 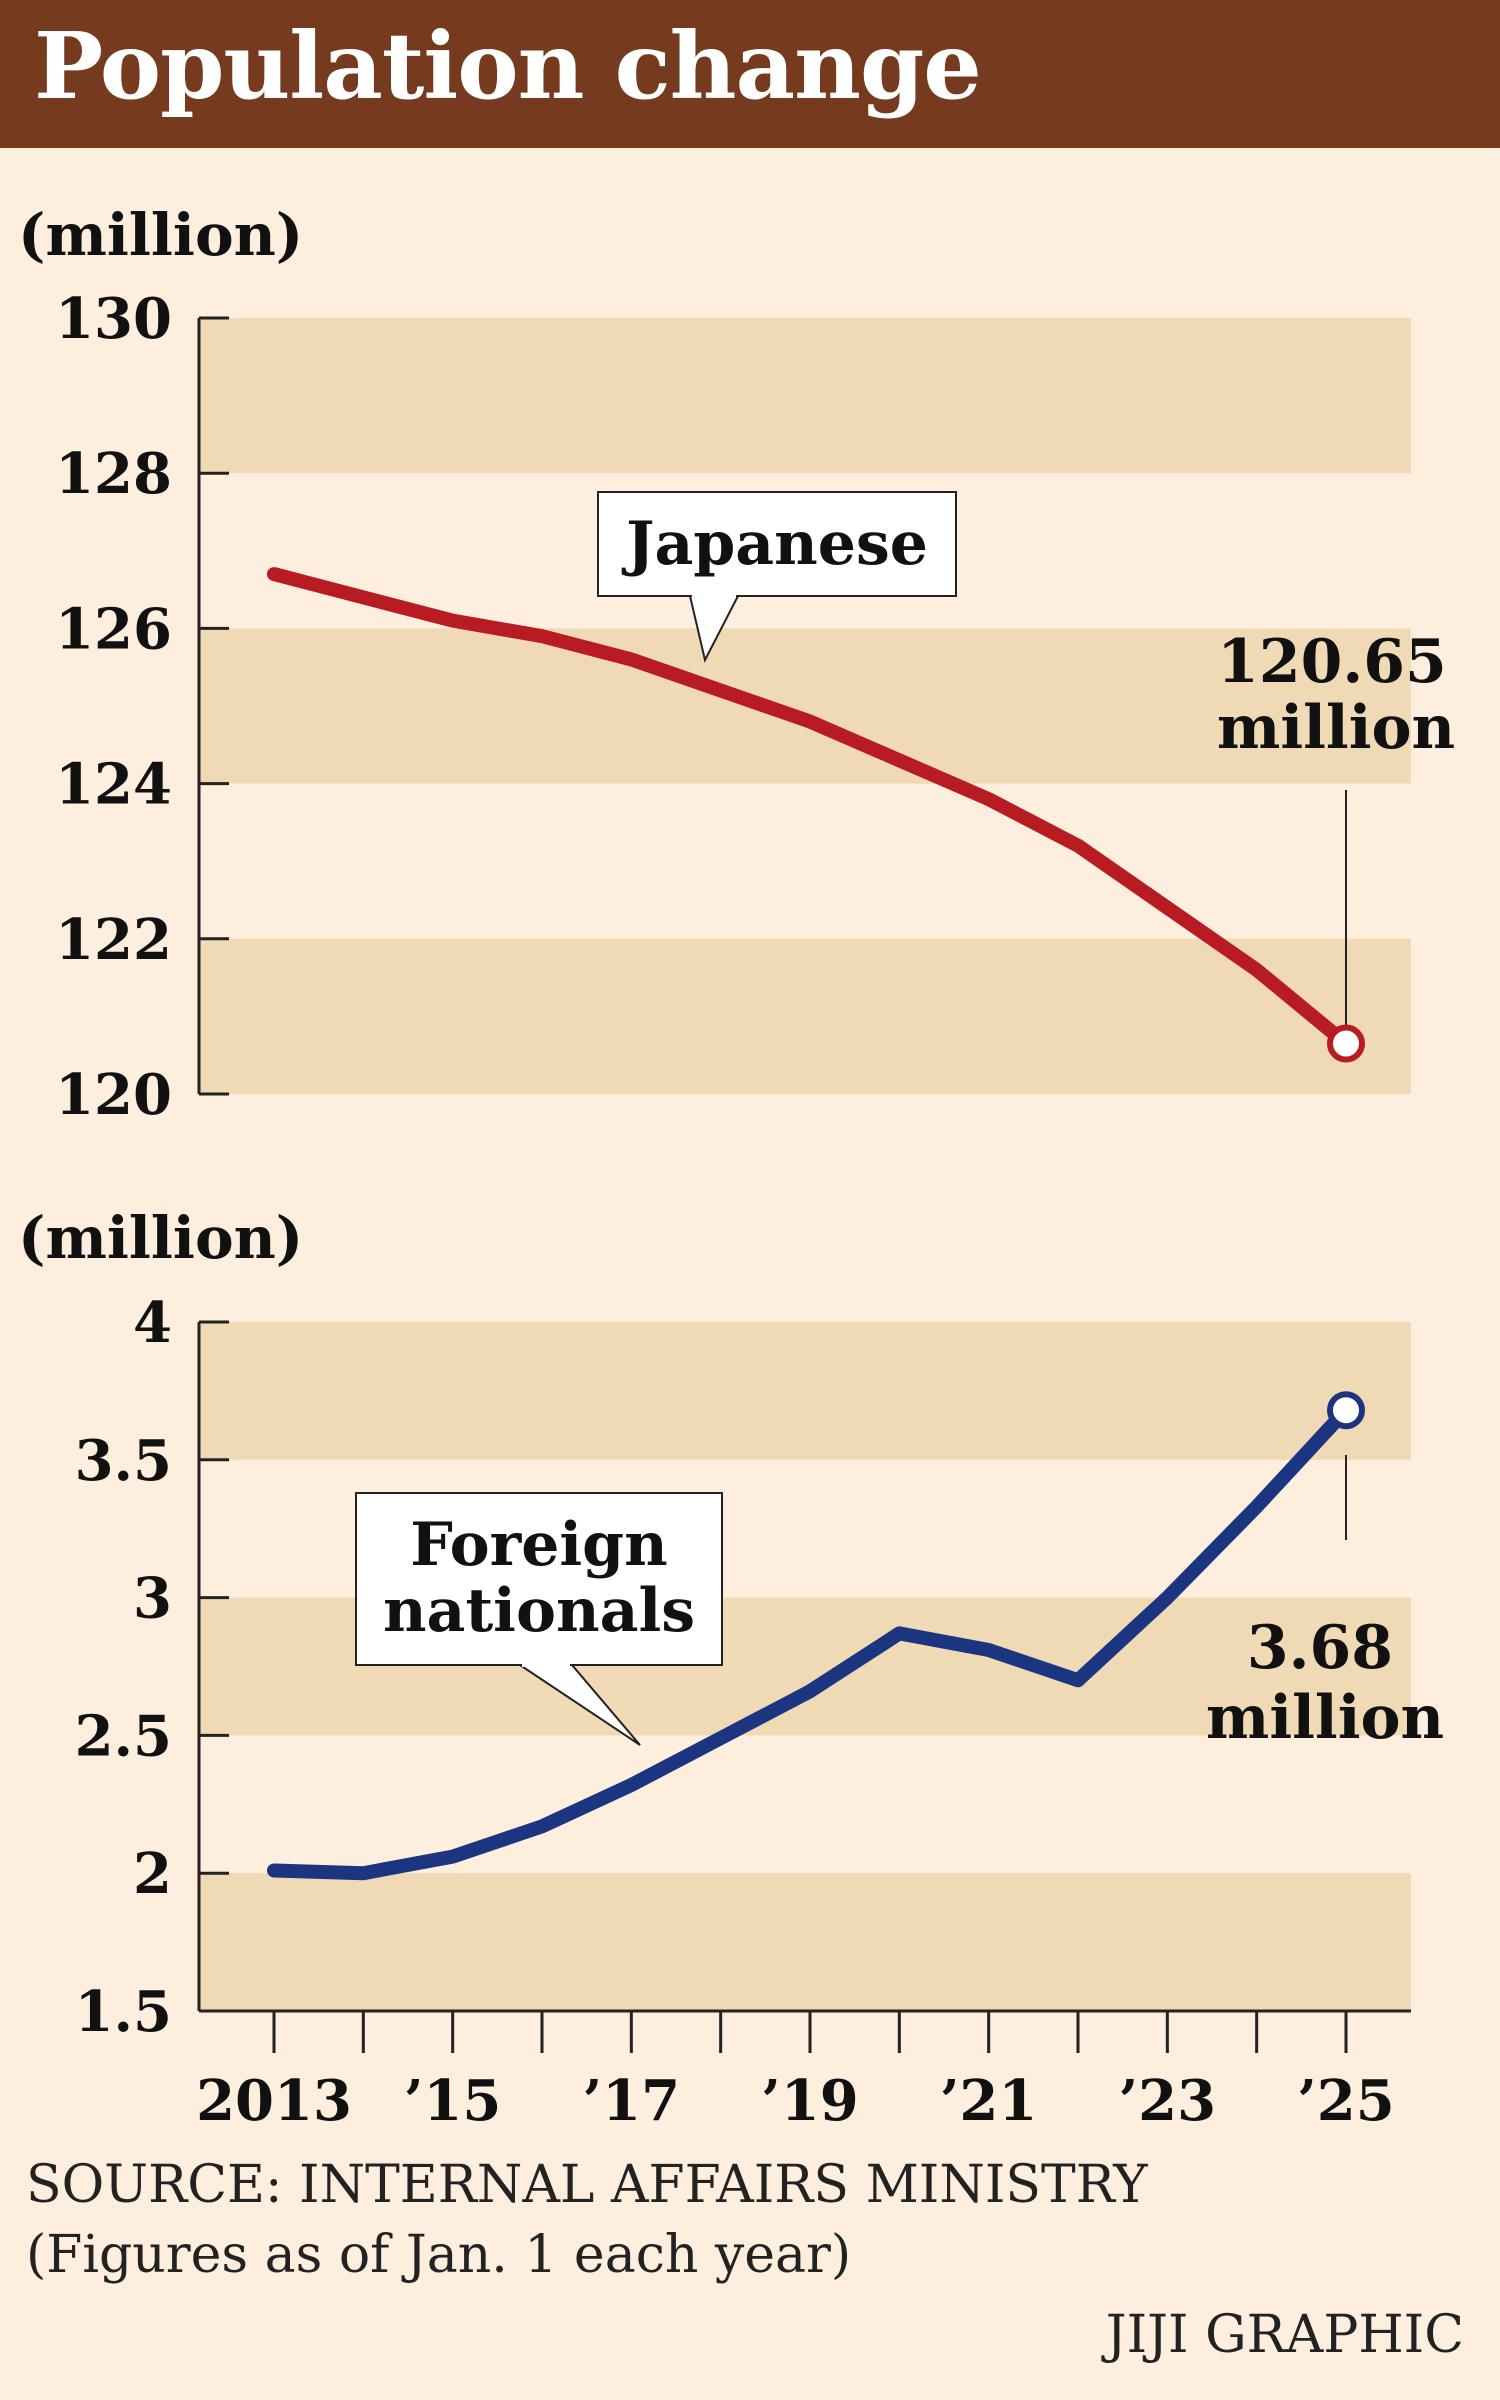 I want to click on y-tick-label: 120, so click(x=113, y=1095).